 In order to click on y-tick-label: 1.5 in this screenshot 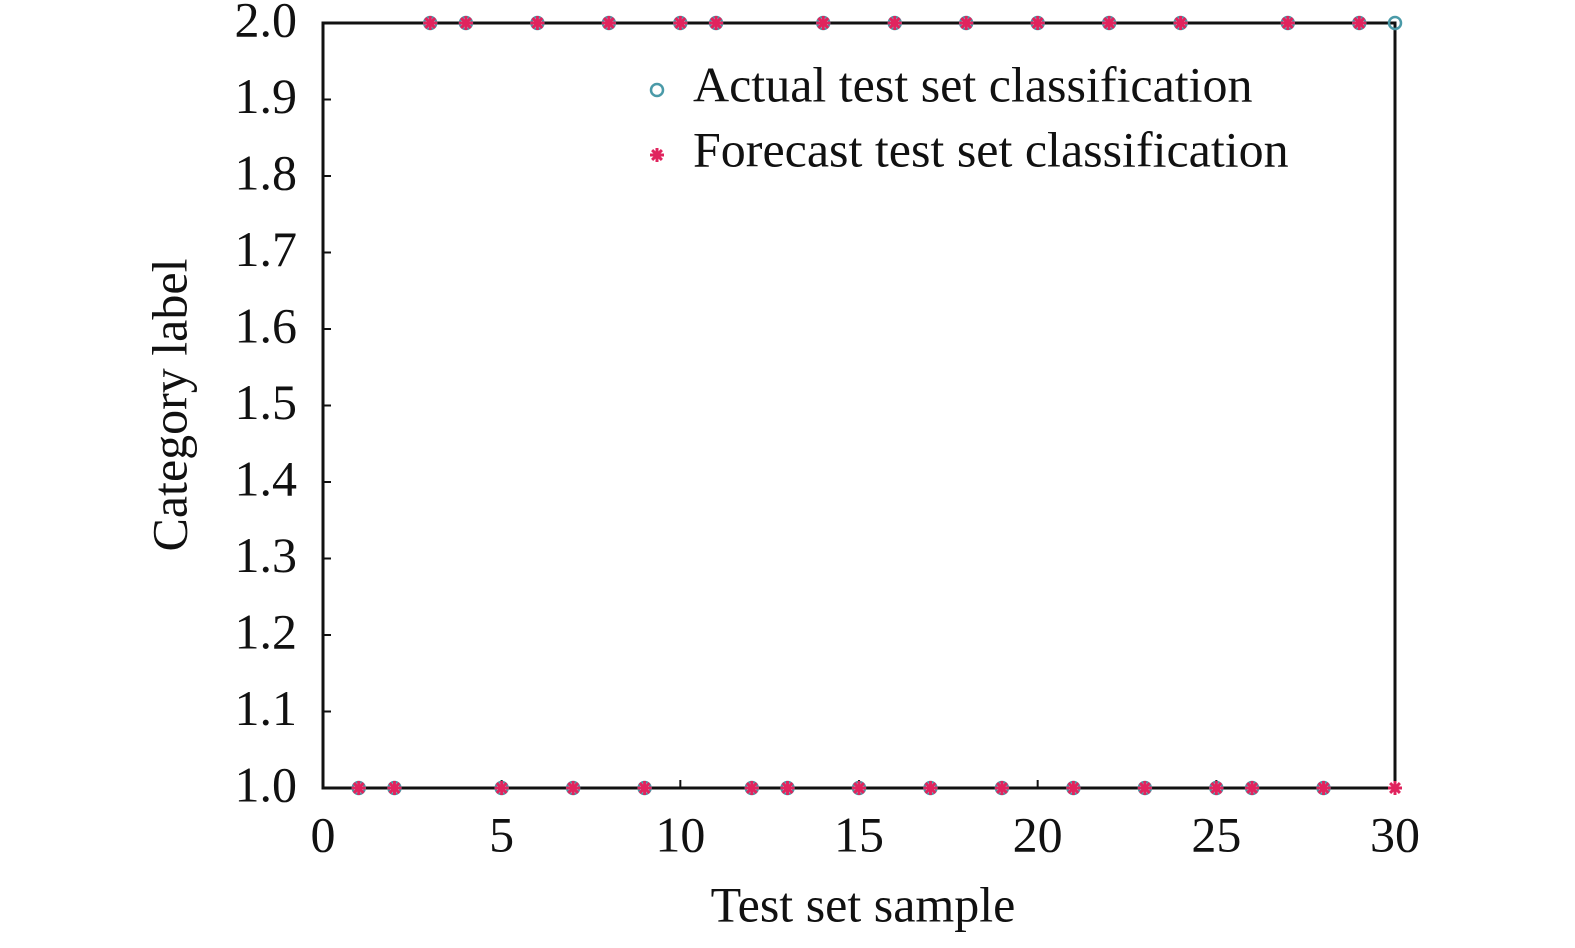, I will do `click(266, 402)`.